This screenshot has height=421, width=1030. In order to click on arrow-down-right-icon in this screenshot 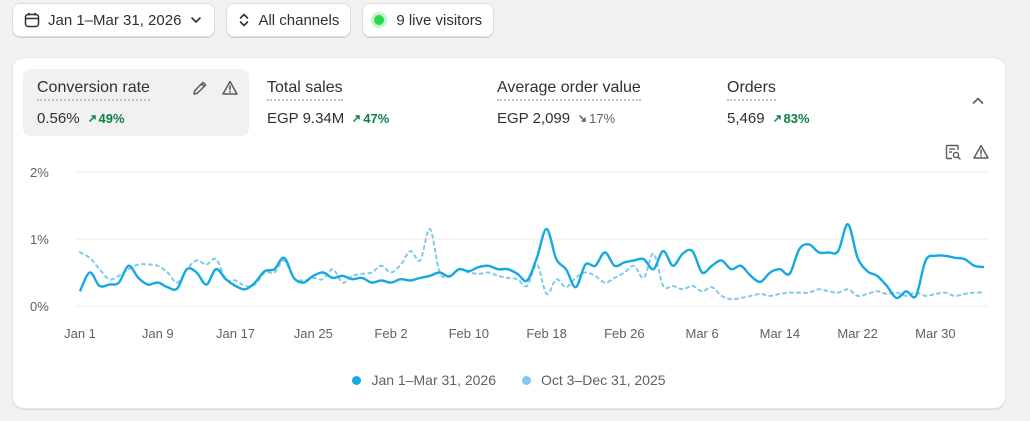, I will do `click(582, 118)`.